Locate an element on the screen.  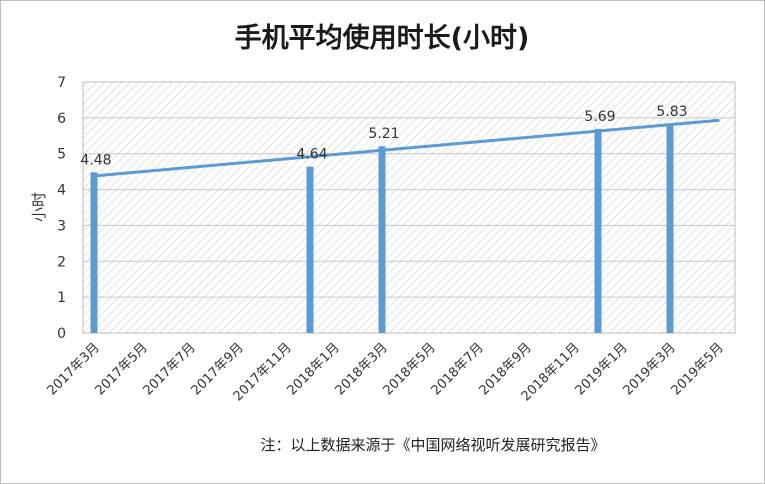
chart-title: 手机平均使用时长(小时) is located at coordinates (382, 38).